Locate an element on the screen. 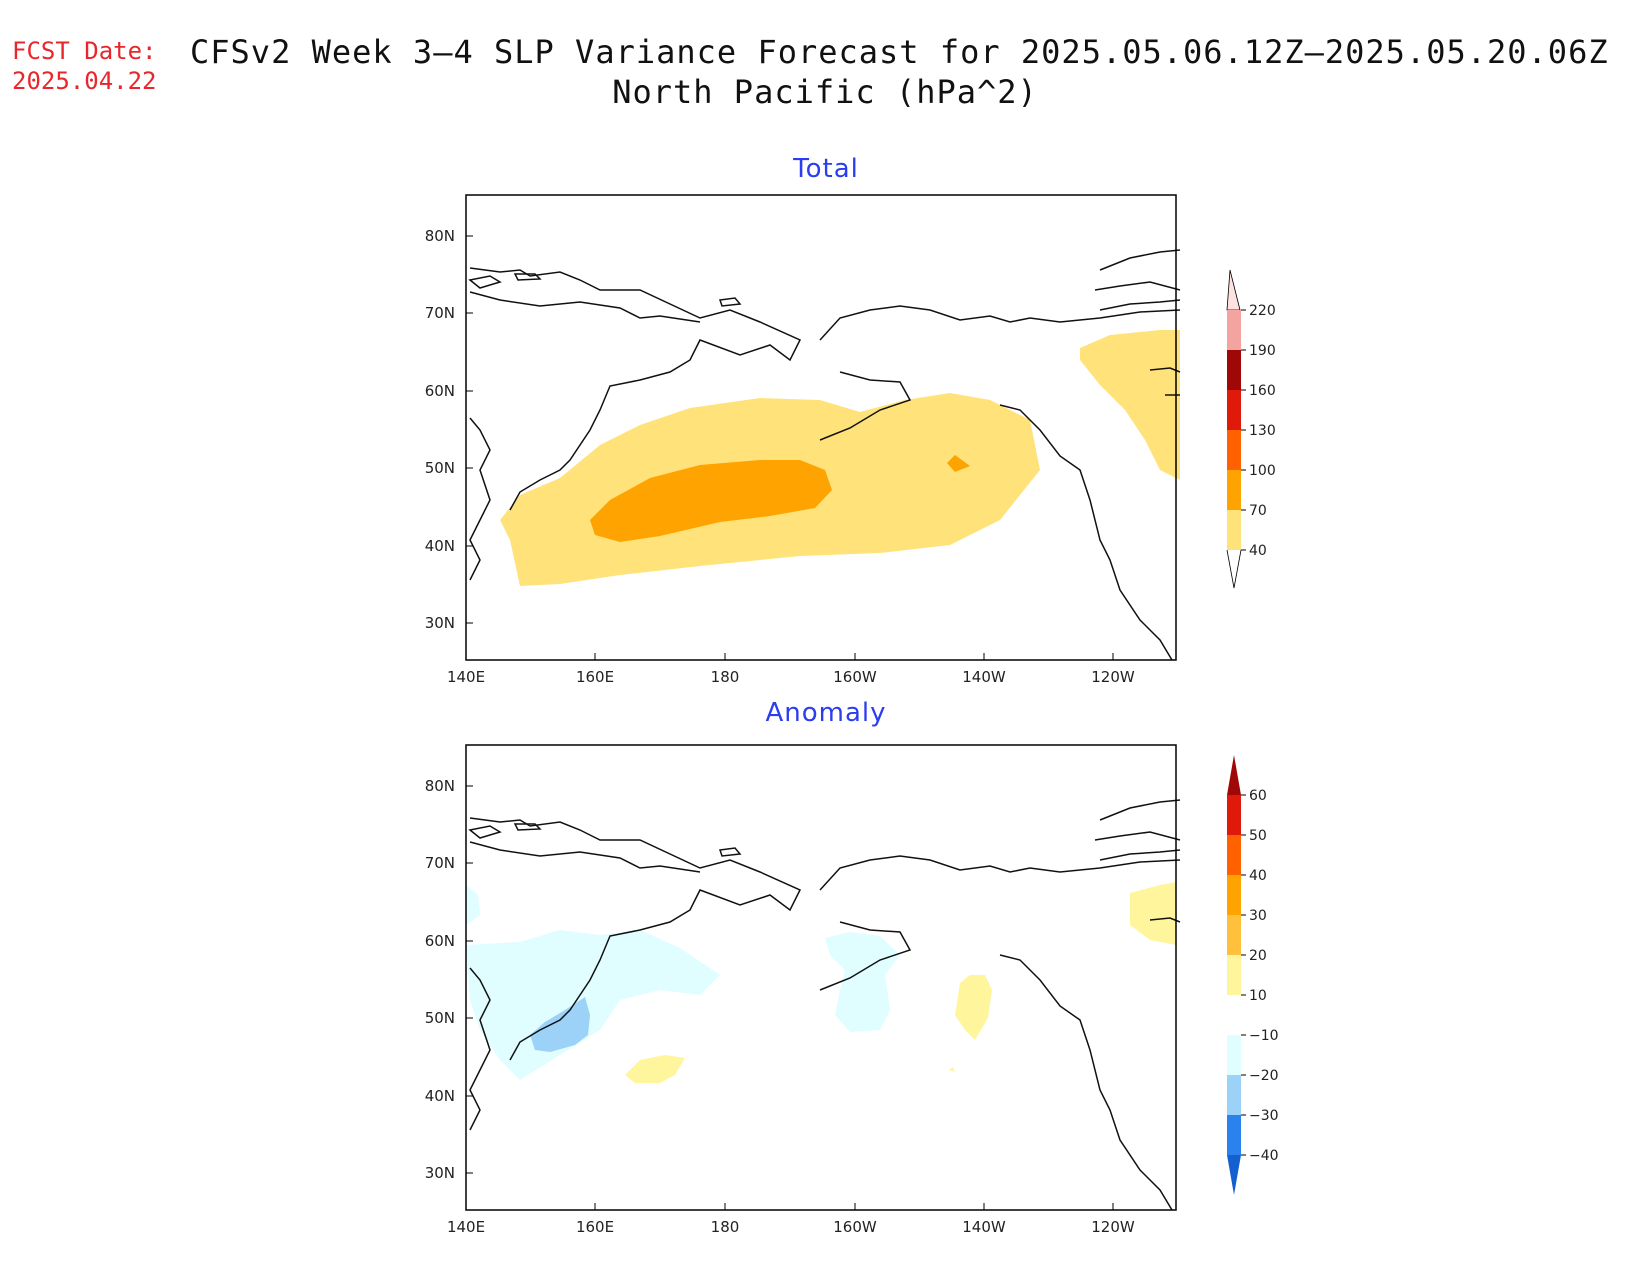  anomaly-lat-label: 60N is located at coordinates (440, 941).